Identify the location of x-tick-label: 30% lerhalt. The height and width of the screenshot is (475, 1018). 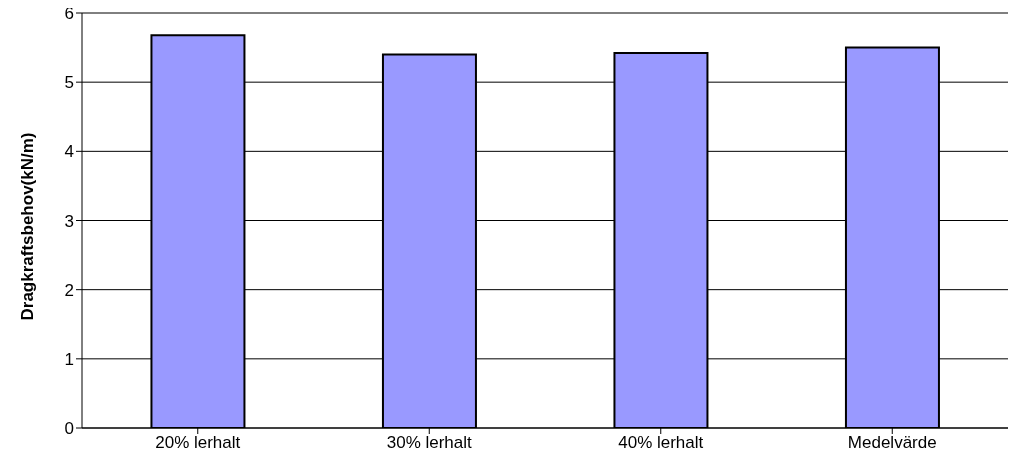
(429, 443).